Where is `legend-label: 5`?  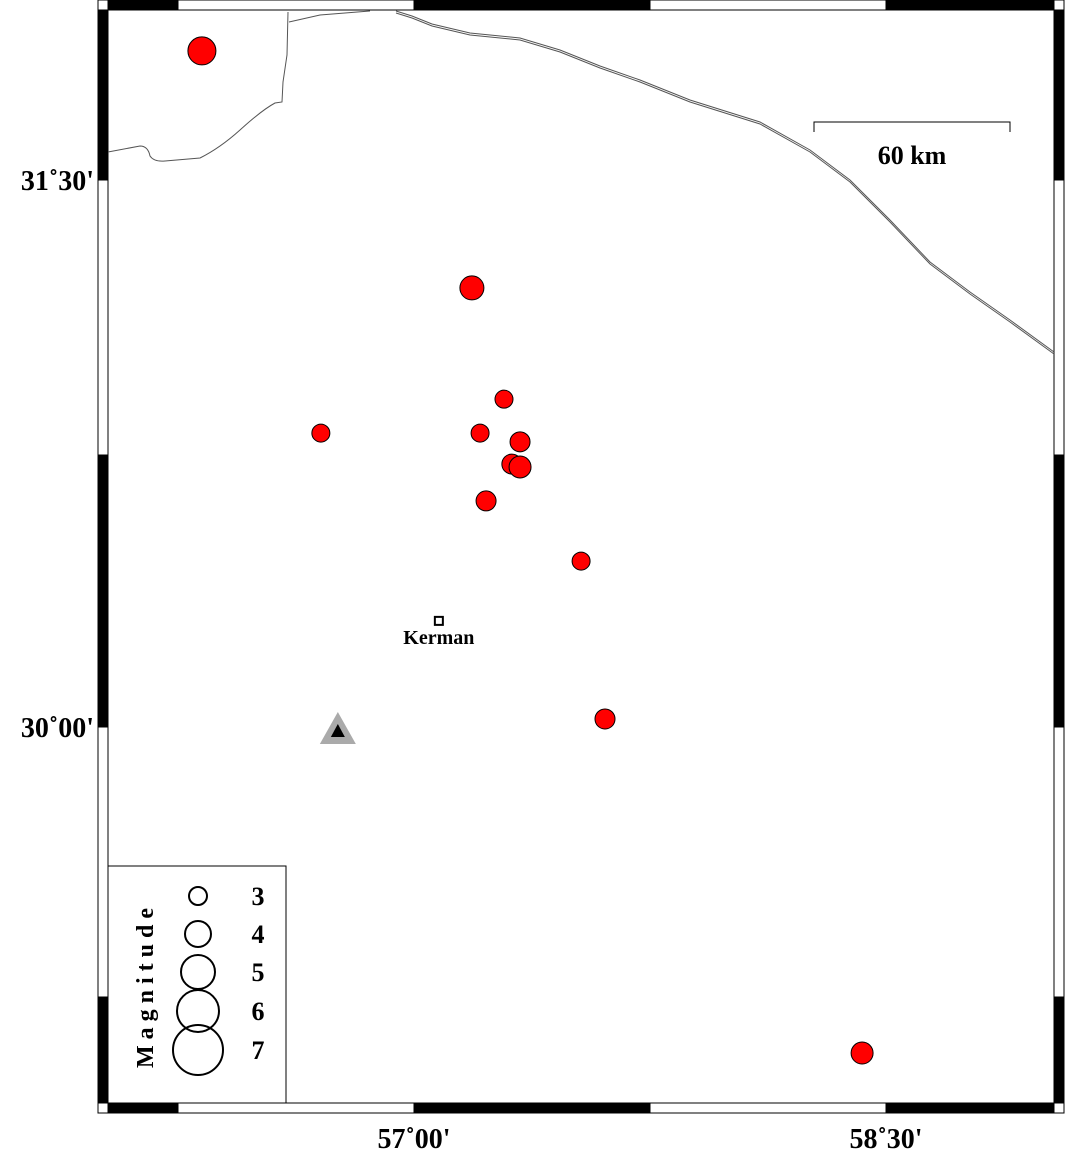 legend-label: 5 is located at coordinates (258, 972).